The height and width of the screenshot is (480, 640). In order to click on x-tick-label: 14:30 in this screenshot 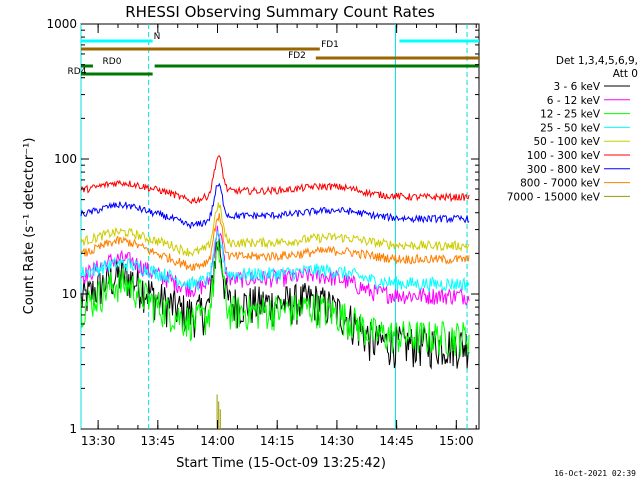, I will do `click(337, 441)`.